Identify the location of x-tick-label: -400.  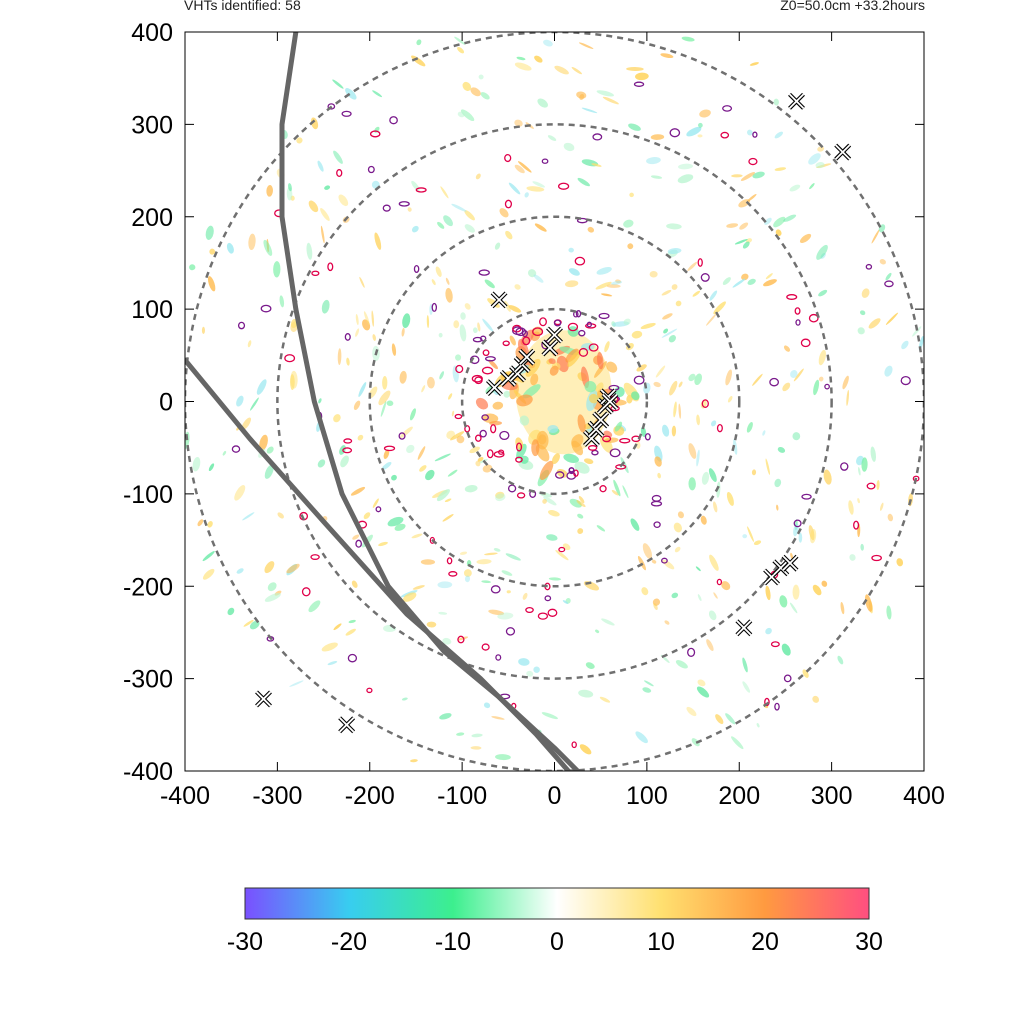
(185, 796).